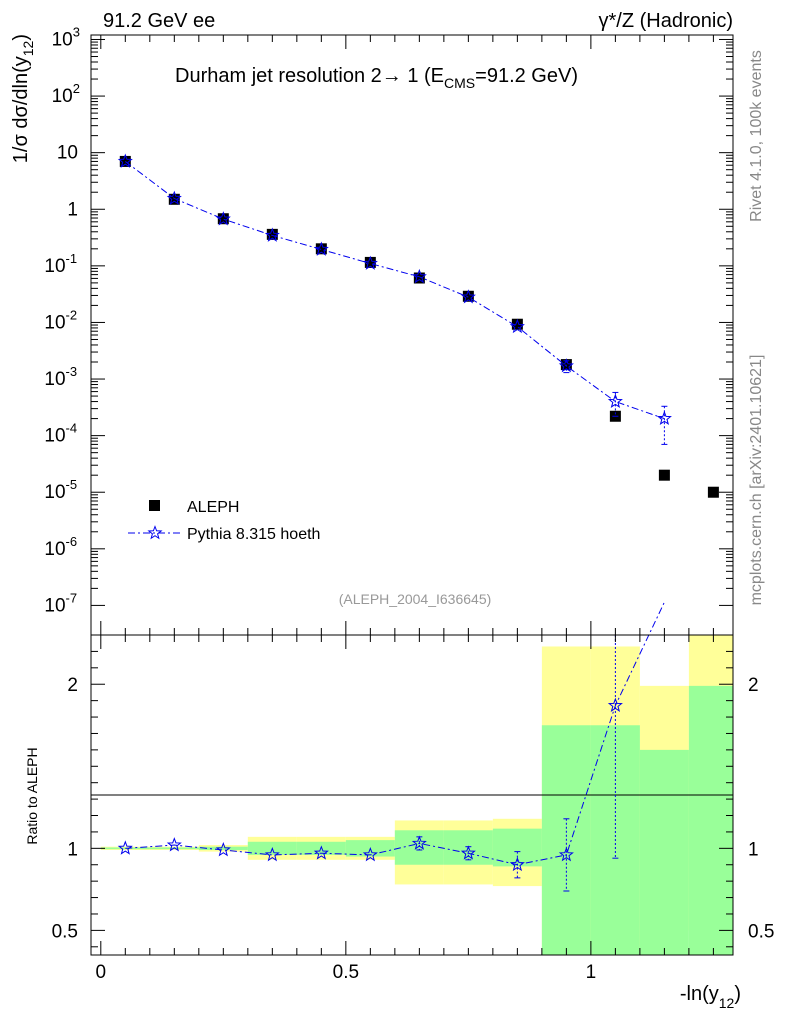  What do you see at coordinates (753, 849) in the screenshot?
I see `ratio-y-tick-label-right: 1` at bounding box center [753, 849].